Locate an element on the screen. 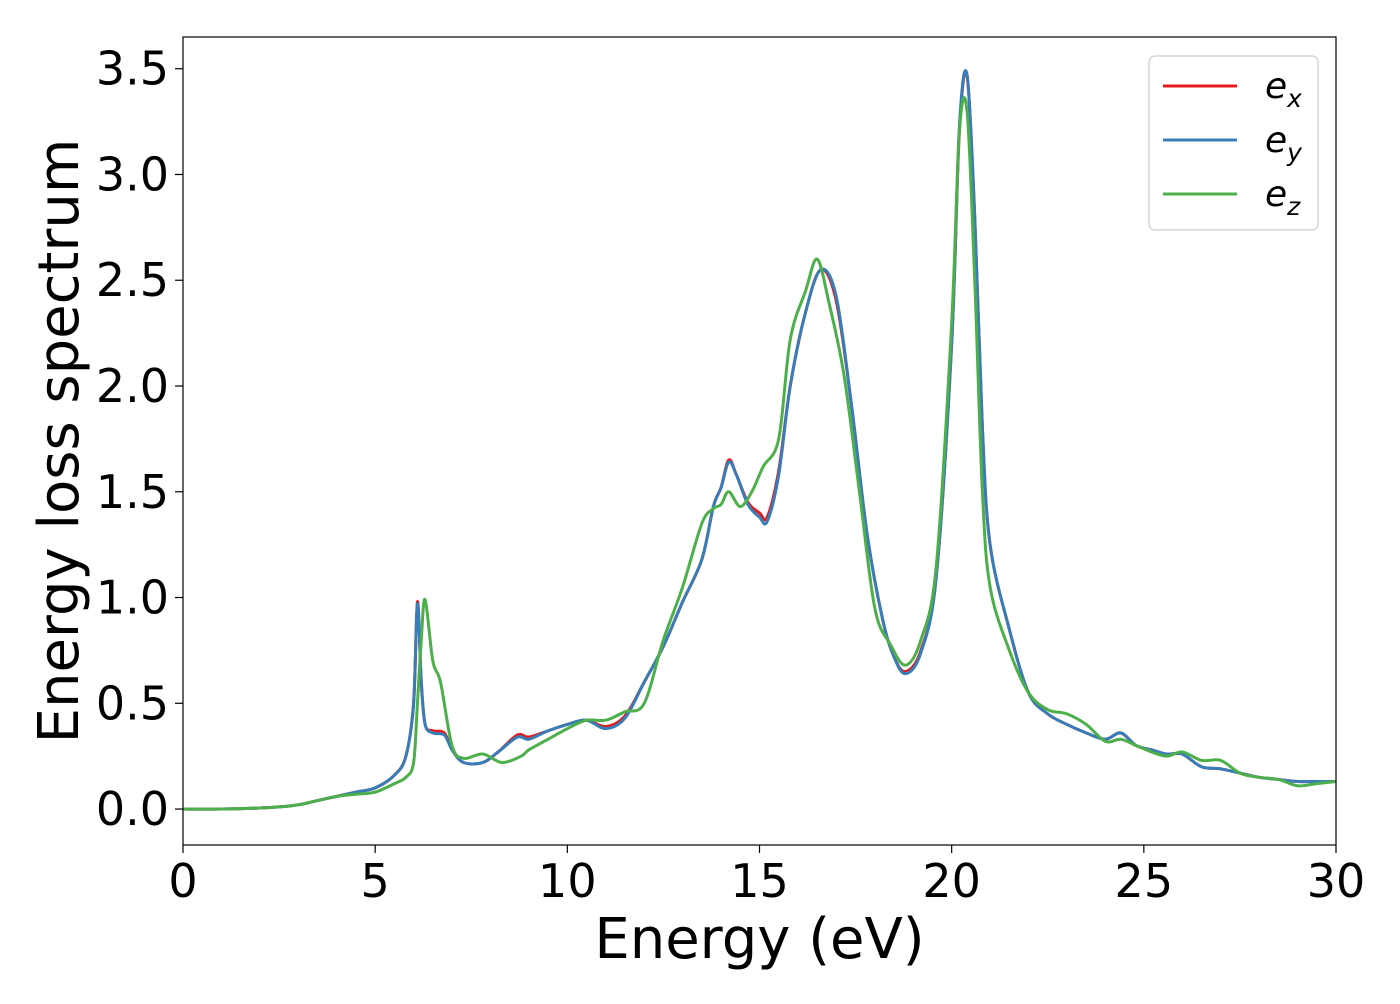 Image resolution: width=1400 pixels, height=1004 pixels. y-tick-label: 3.0 is located at coordinates (132, 174).